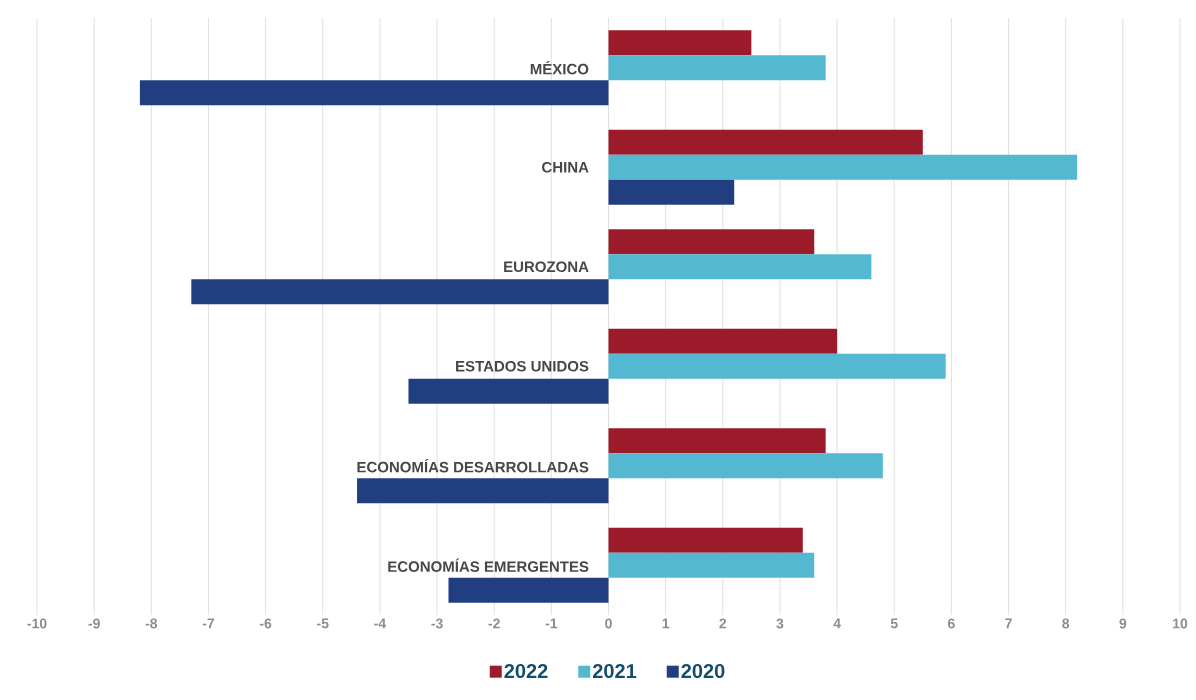  What do you see at coordinates (526, 671) in the screenshot?
I see `legend-label: 2022` at bounding box center [526, 671].